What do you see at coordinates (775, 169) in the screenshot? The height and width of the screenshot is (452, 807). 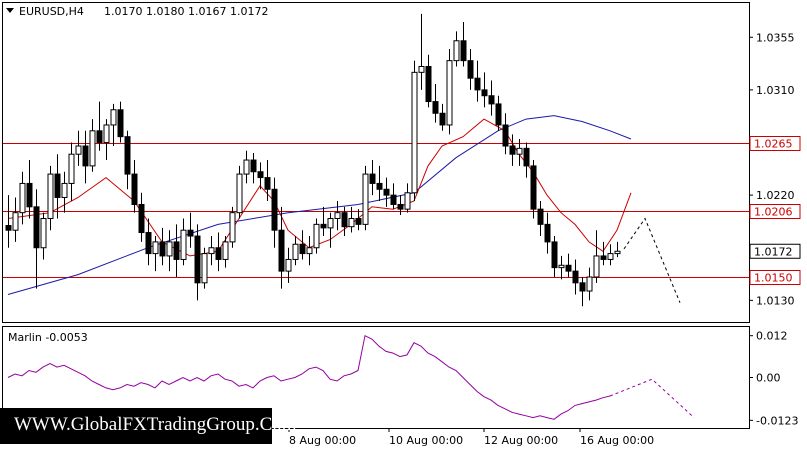 I see `price-axis: 1.0355 1.0310 1.0220 1.0130 1.0172` at bounding box center [775, 169].